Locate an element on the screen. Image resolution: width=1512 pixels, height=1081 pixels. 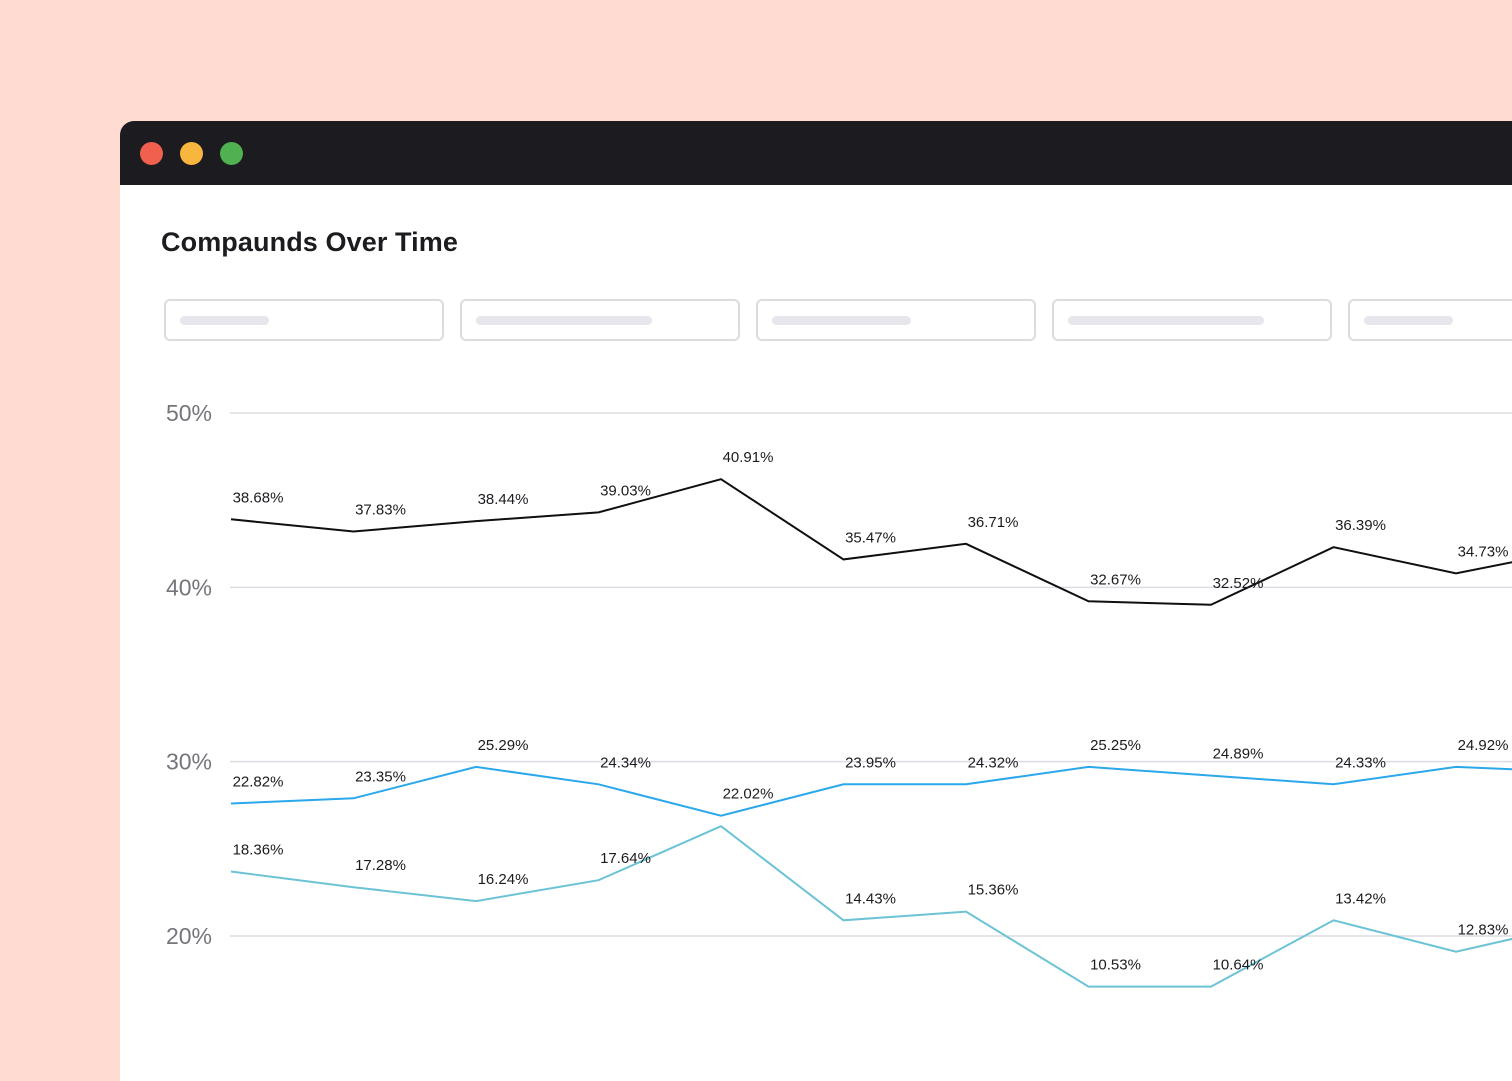
data-label: 24.33% is located at coordinates (1360, 762).